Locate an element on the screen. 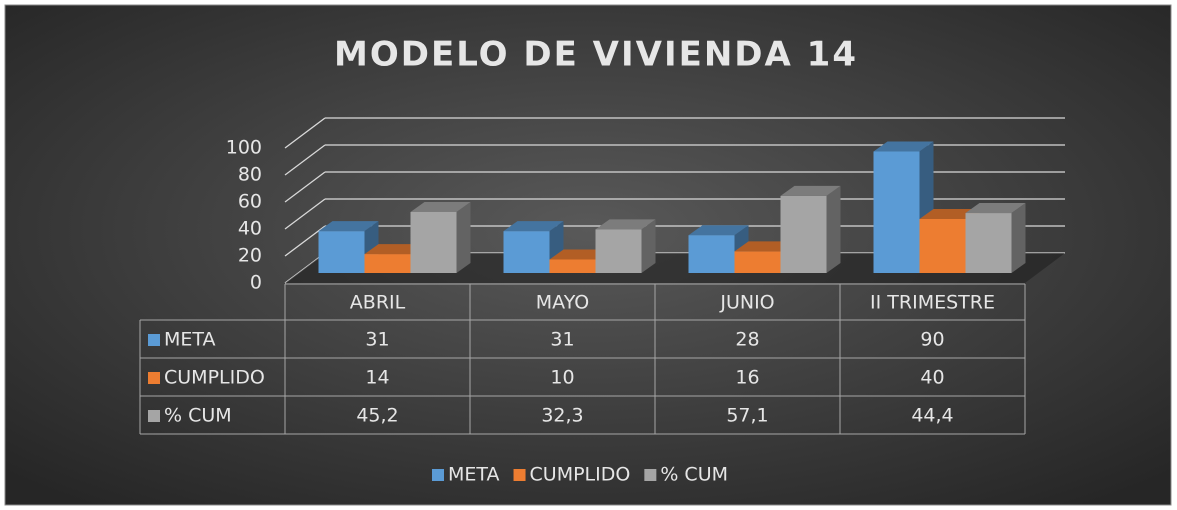 This screenshot has width=1177, height=510. y-tick-label: 0 is located at coordinates (256, 283).